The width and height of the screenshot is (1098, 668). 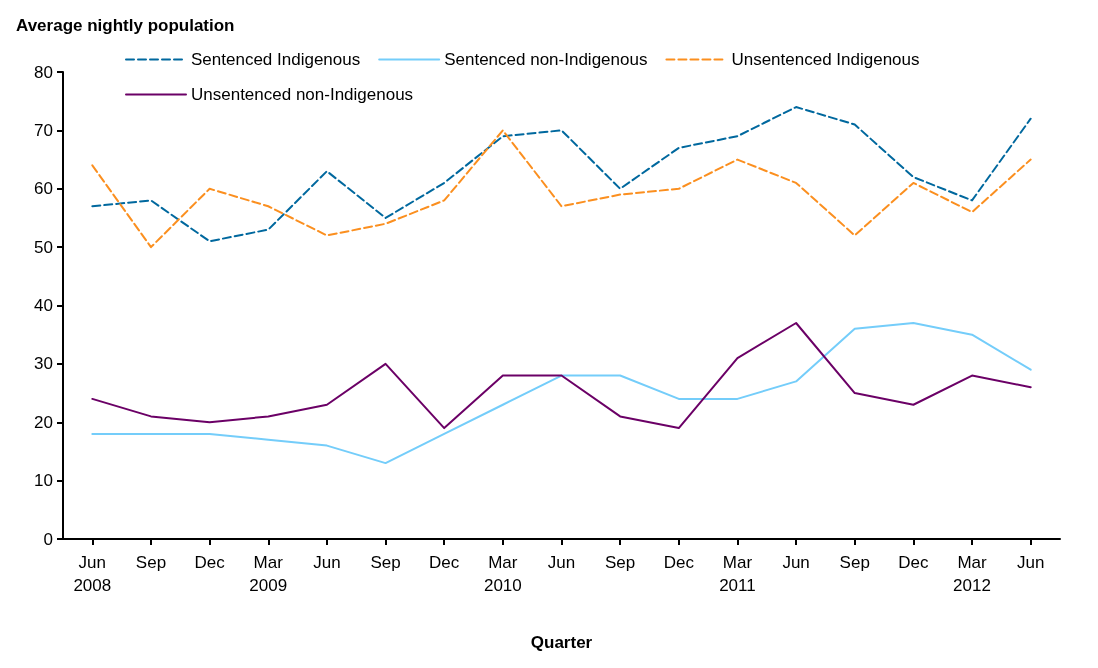 I want to click on y-tick-label: 30, so click(x=43, y=364).